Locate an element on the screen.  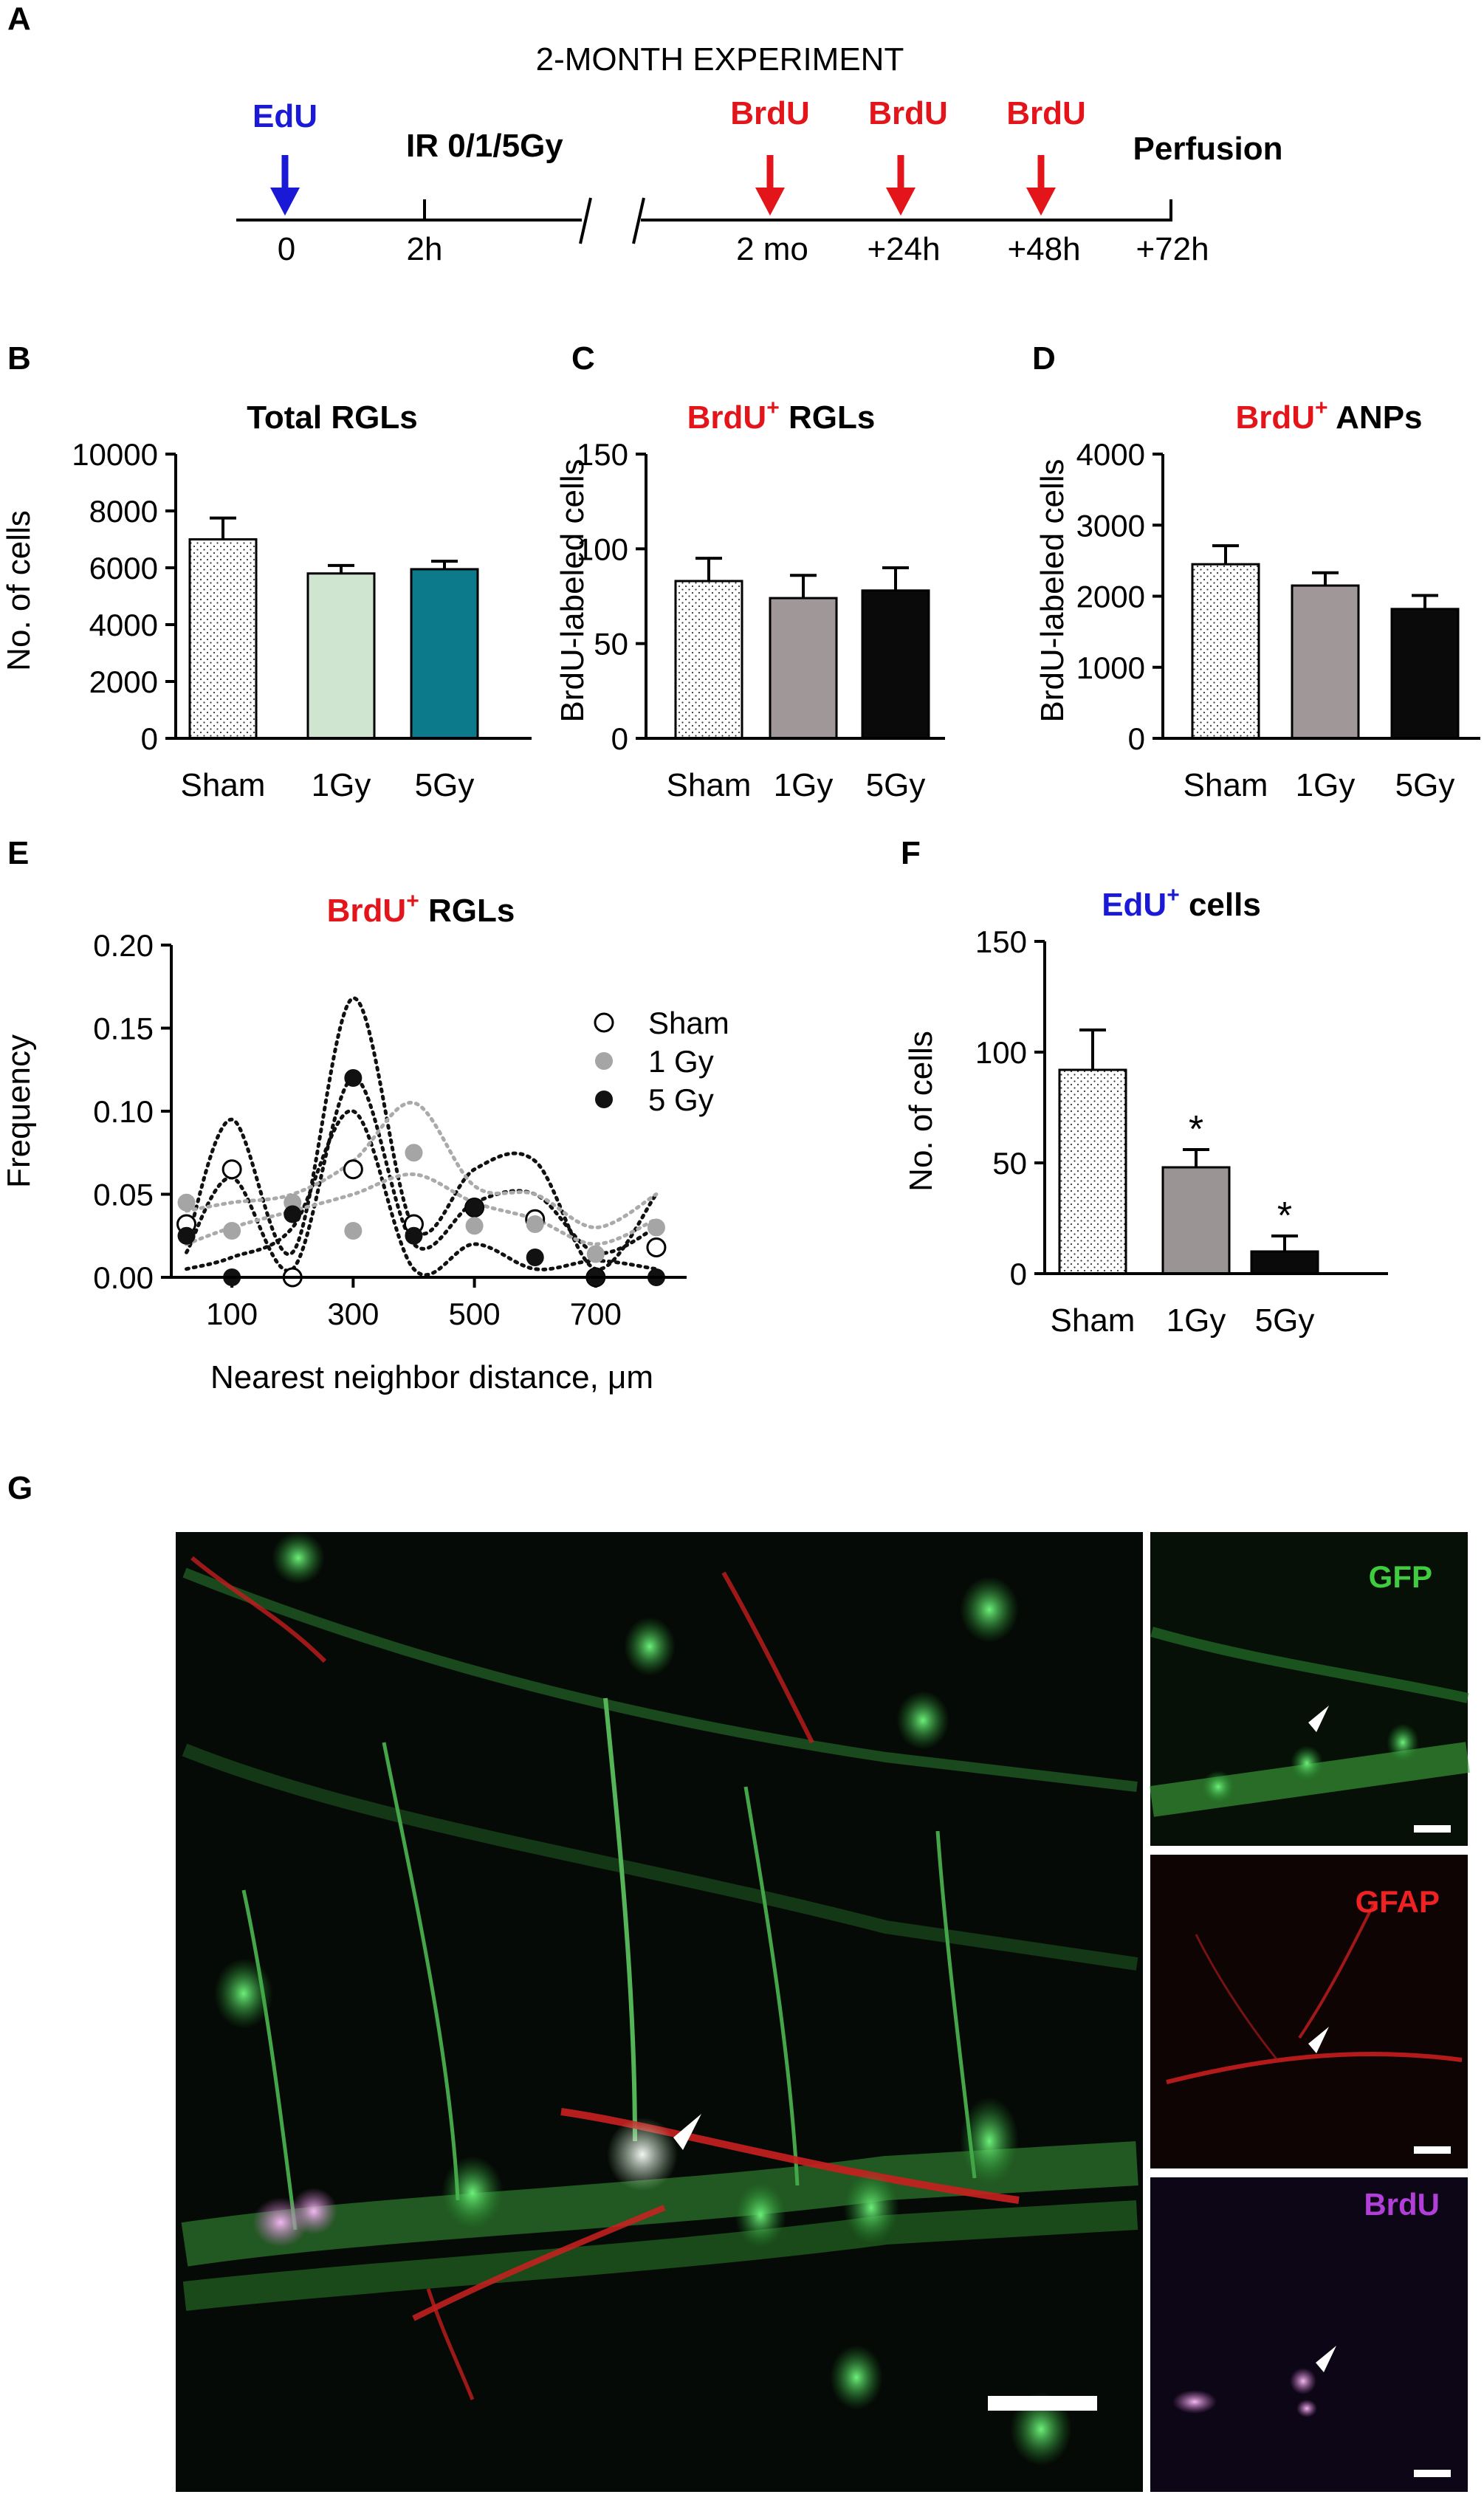
y-tick-label: 0.15 is located at coordinates (123, 1029).